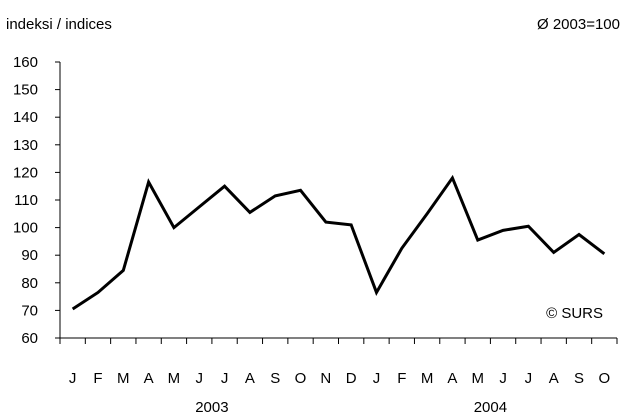  What do you see at coordinates (29, 283) in the screenshot?
I see `y-tick-label: 80` at bounding box center [29, 283].